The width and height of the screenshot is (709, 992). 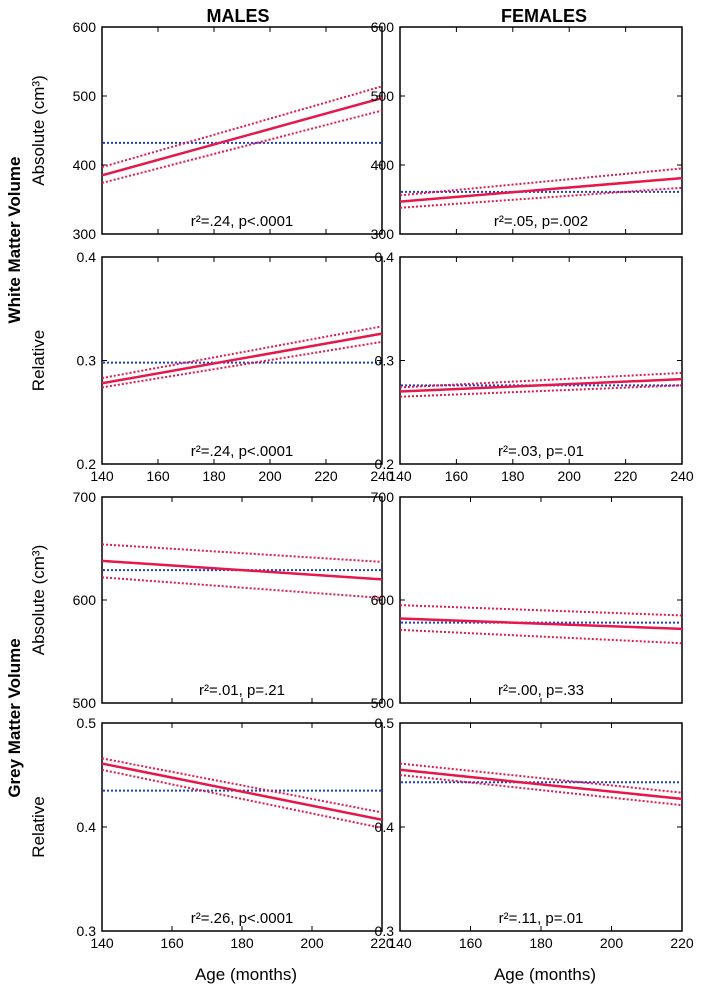 I want to click on panel-wm-abs-females: 300 400 500 600 r²=.05, p=.002, so click(x=527, y=130).